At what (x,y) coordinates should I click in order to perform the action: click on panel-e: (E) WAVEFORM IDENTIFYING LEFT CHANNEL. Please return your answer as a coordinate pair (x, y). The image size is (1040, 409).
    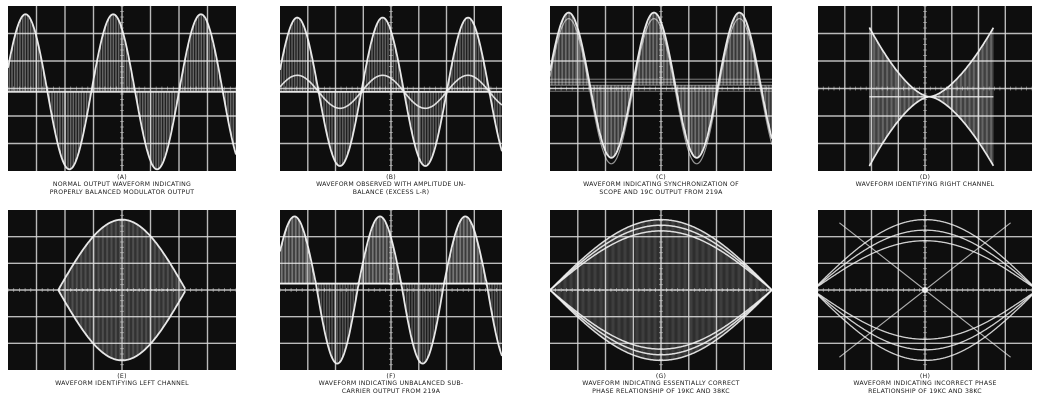
    Looking at the image, I should click on (122, 309).